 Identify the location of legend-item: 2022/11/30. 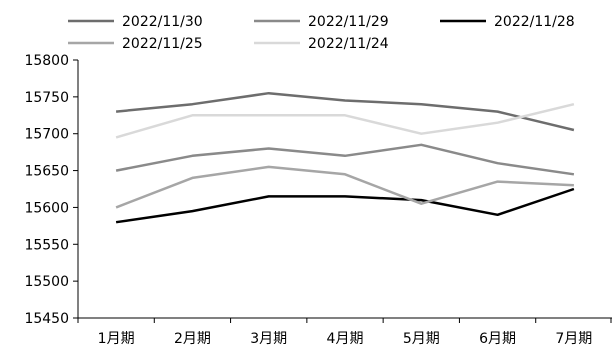
(135, 22).